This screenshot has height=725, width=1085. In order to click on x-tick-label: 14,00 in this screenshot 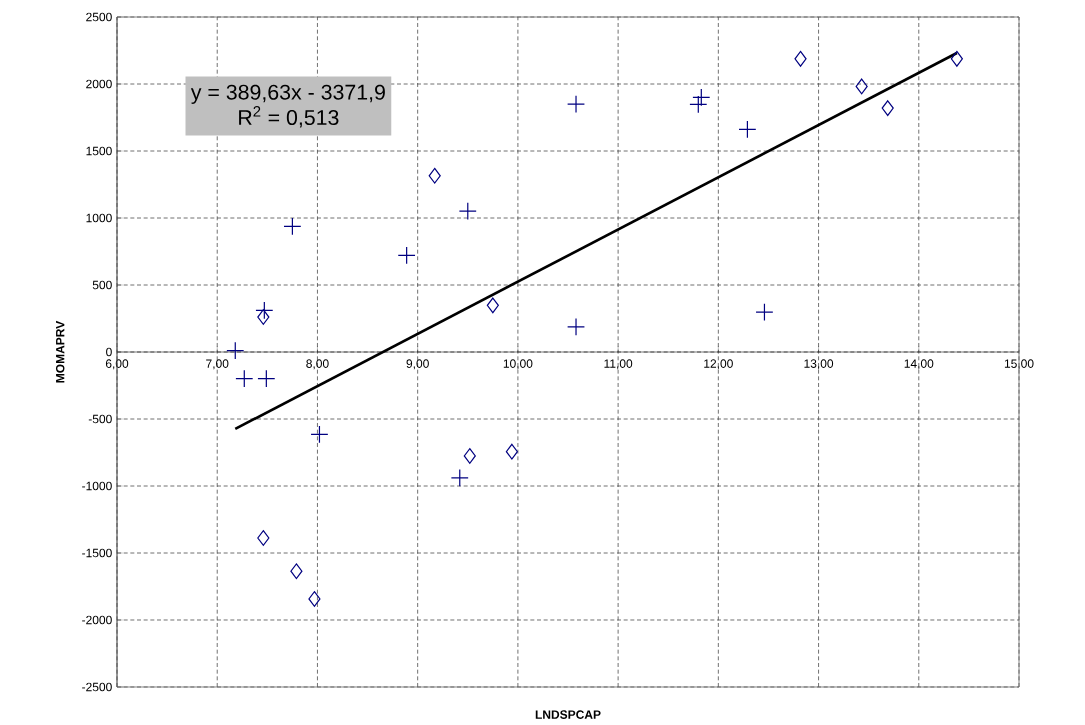, I will do `click(919, 364)`.